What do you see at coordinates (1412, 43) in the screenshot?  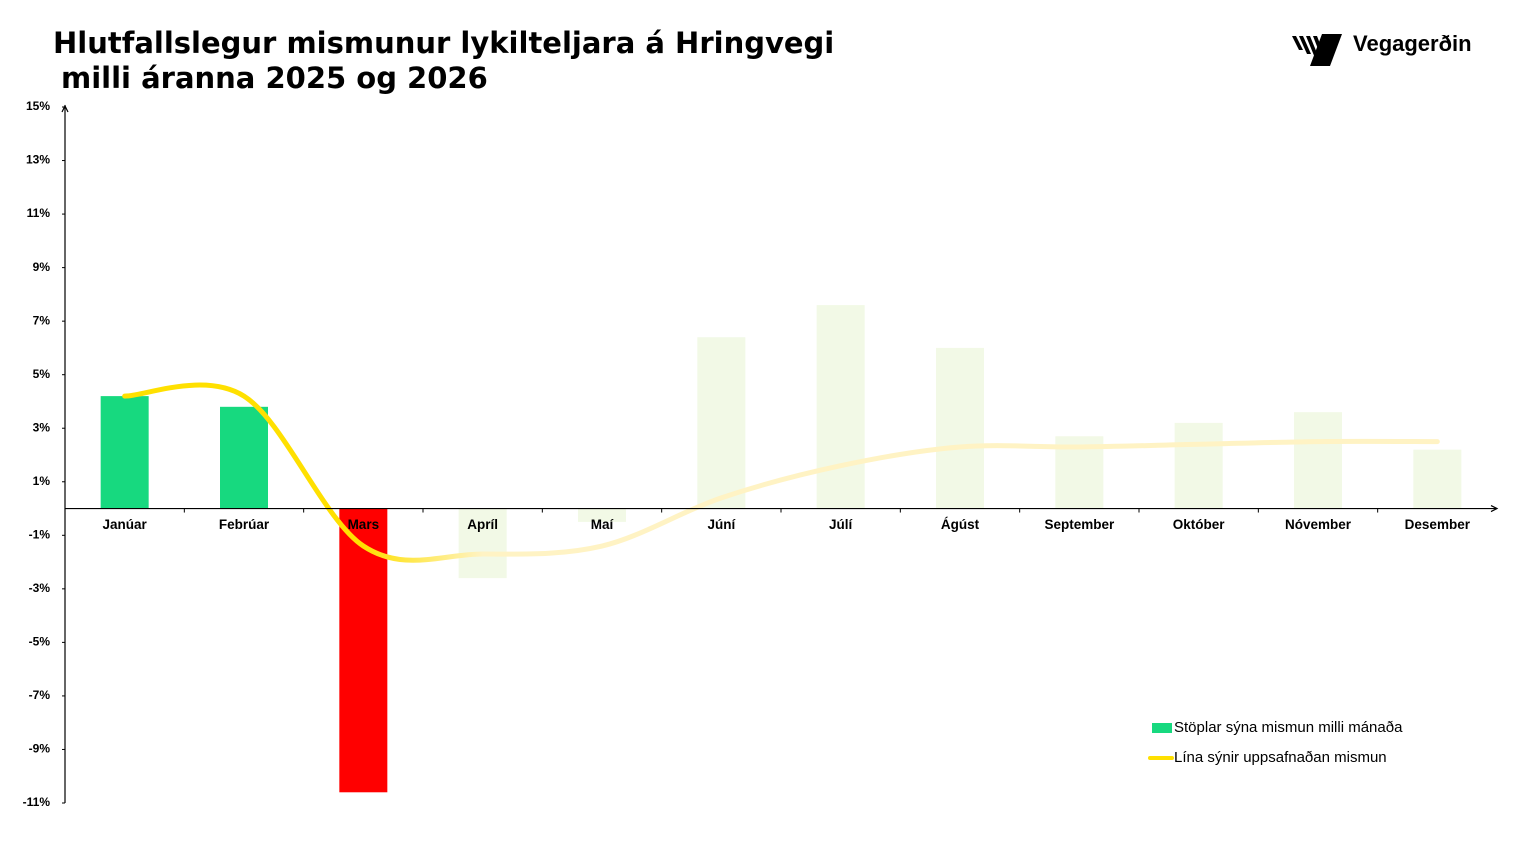 I see `logo-text: Vegagerðin` at bounding box center [1412, 43].